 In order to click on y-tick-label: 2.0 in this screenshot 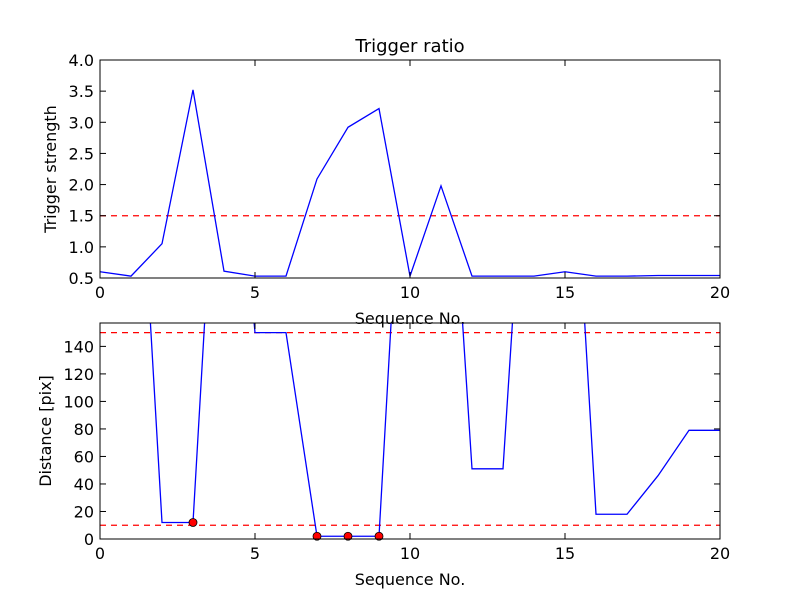, I will do `click(81, 185)`.